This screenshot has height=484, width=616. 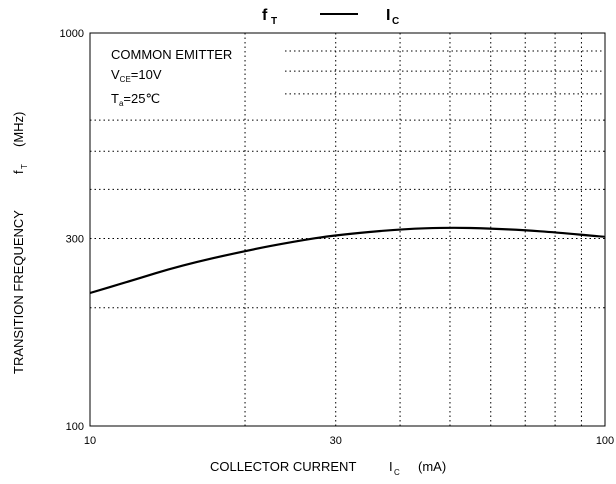 I want to click on x-axis-label: COLLECTOR CURRENT I C (mA), so click(x=328, y=468).